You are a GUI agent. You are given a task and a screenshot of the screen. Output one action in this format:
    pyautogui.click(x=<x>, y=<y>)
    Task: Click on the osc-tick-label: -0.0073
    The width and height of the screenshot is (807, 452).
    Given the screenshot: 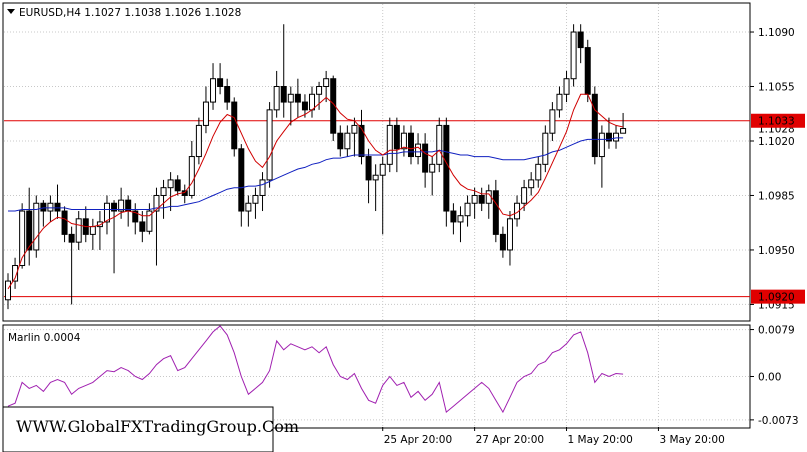 What is the action you would take?
    pyautogui.click(x=778, y=421)
    